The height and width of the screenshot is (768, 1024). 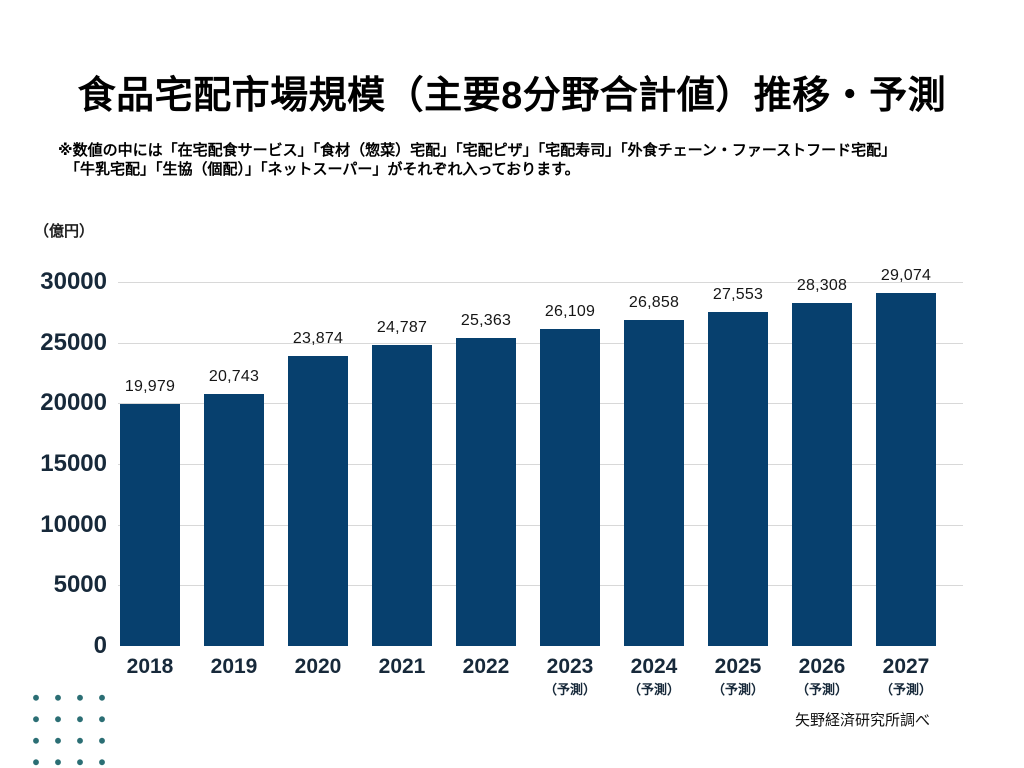 What do you see at coordinates (540, 282) in the screenshot?
I see `gridline` at bounding box center [540, 282].